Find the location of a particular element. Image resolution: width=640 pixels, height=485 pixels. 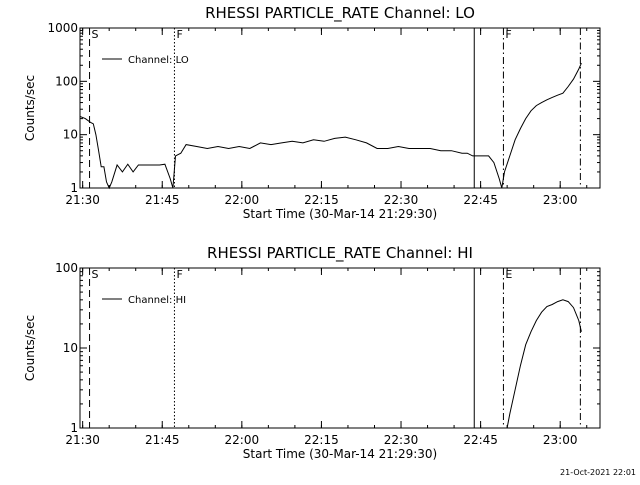

chart-title: RHESSI PARTICLE_RATE Channel: HI is located at coordinates (340, 253).